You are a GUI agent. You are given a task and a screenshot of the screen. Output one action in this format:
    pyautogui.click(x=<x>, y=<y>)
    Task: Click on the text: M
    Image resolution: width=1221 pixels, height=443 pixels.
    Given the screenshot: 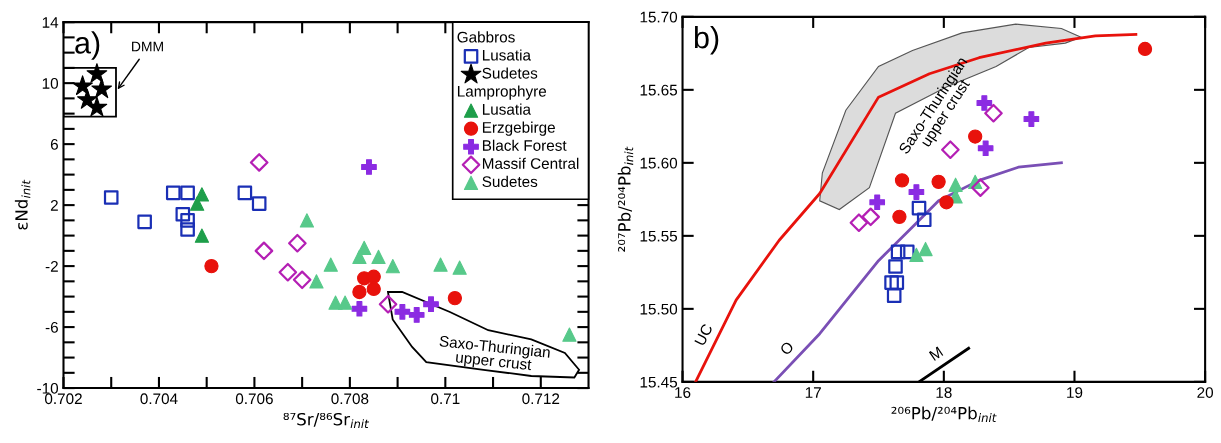 What is the action you would take?
    pyautogui.click(x=936, y=353)
    